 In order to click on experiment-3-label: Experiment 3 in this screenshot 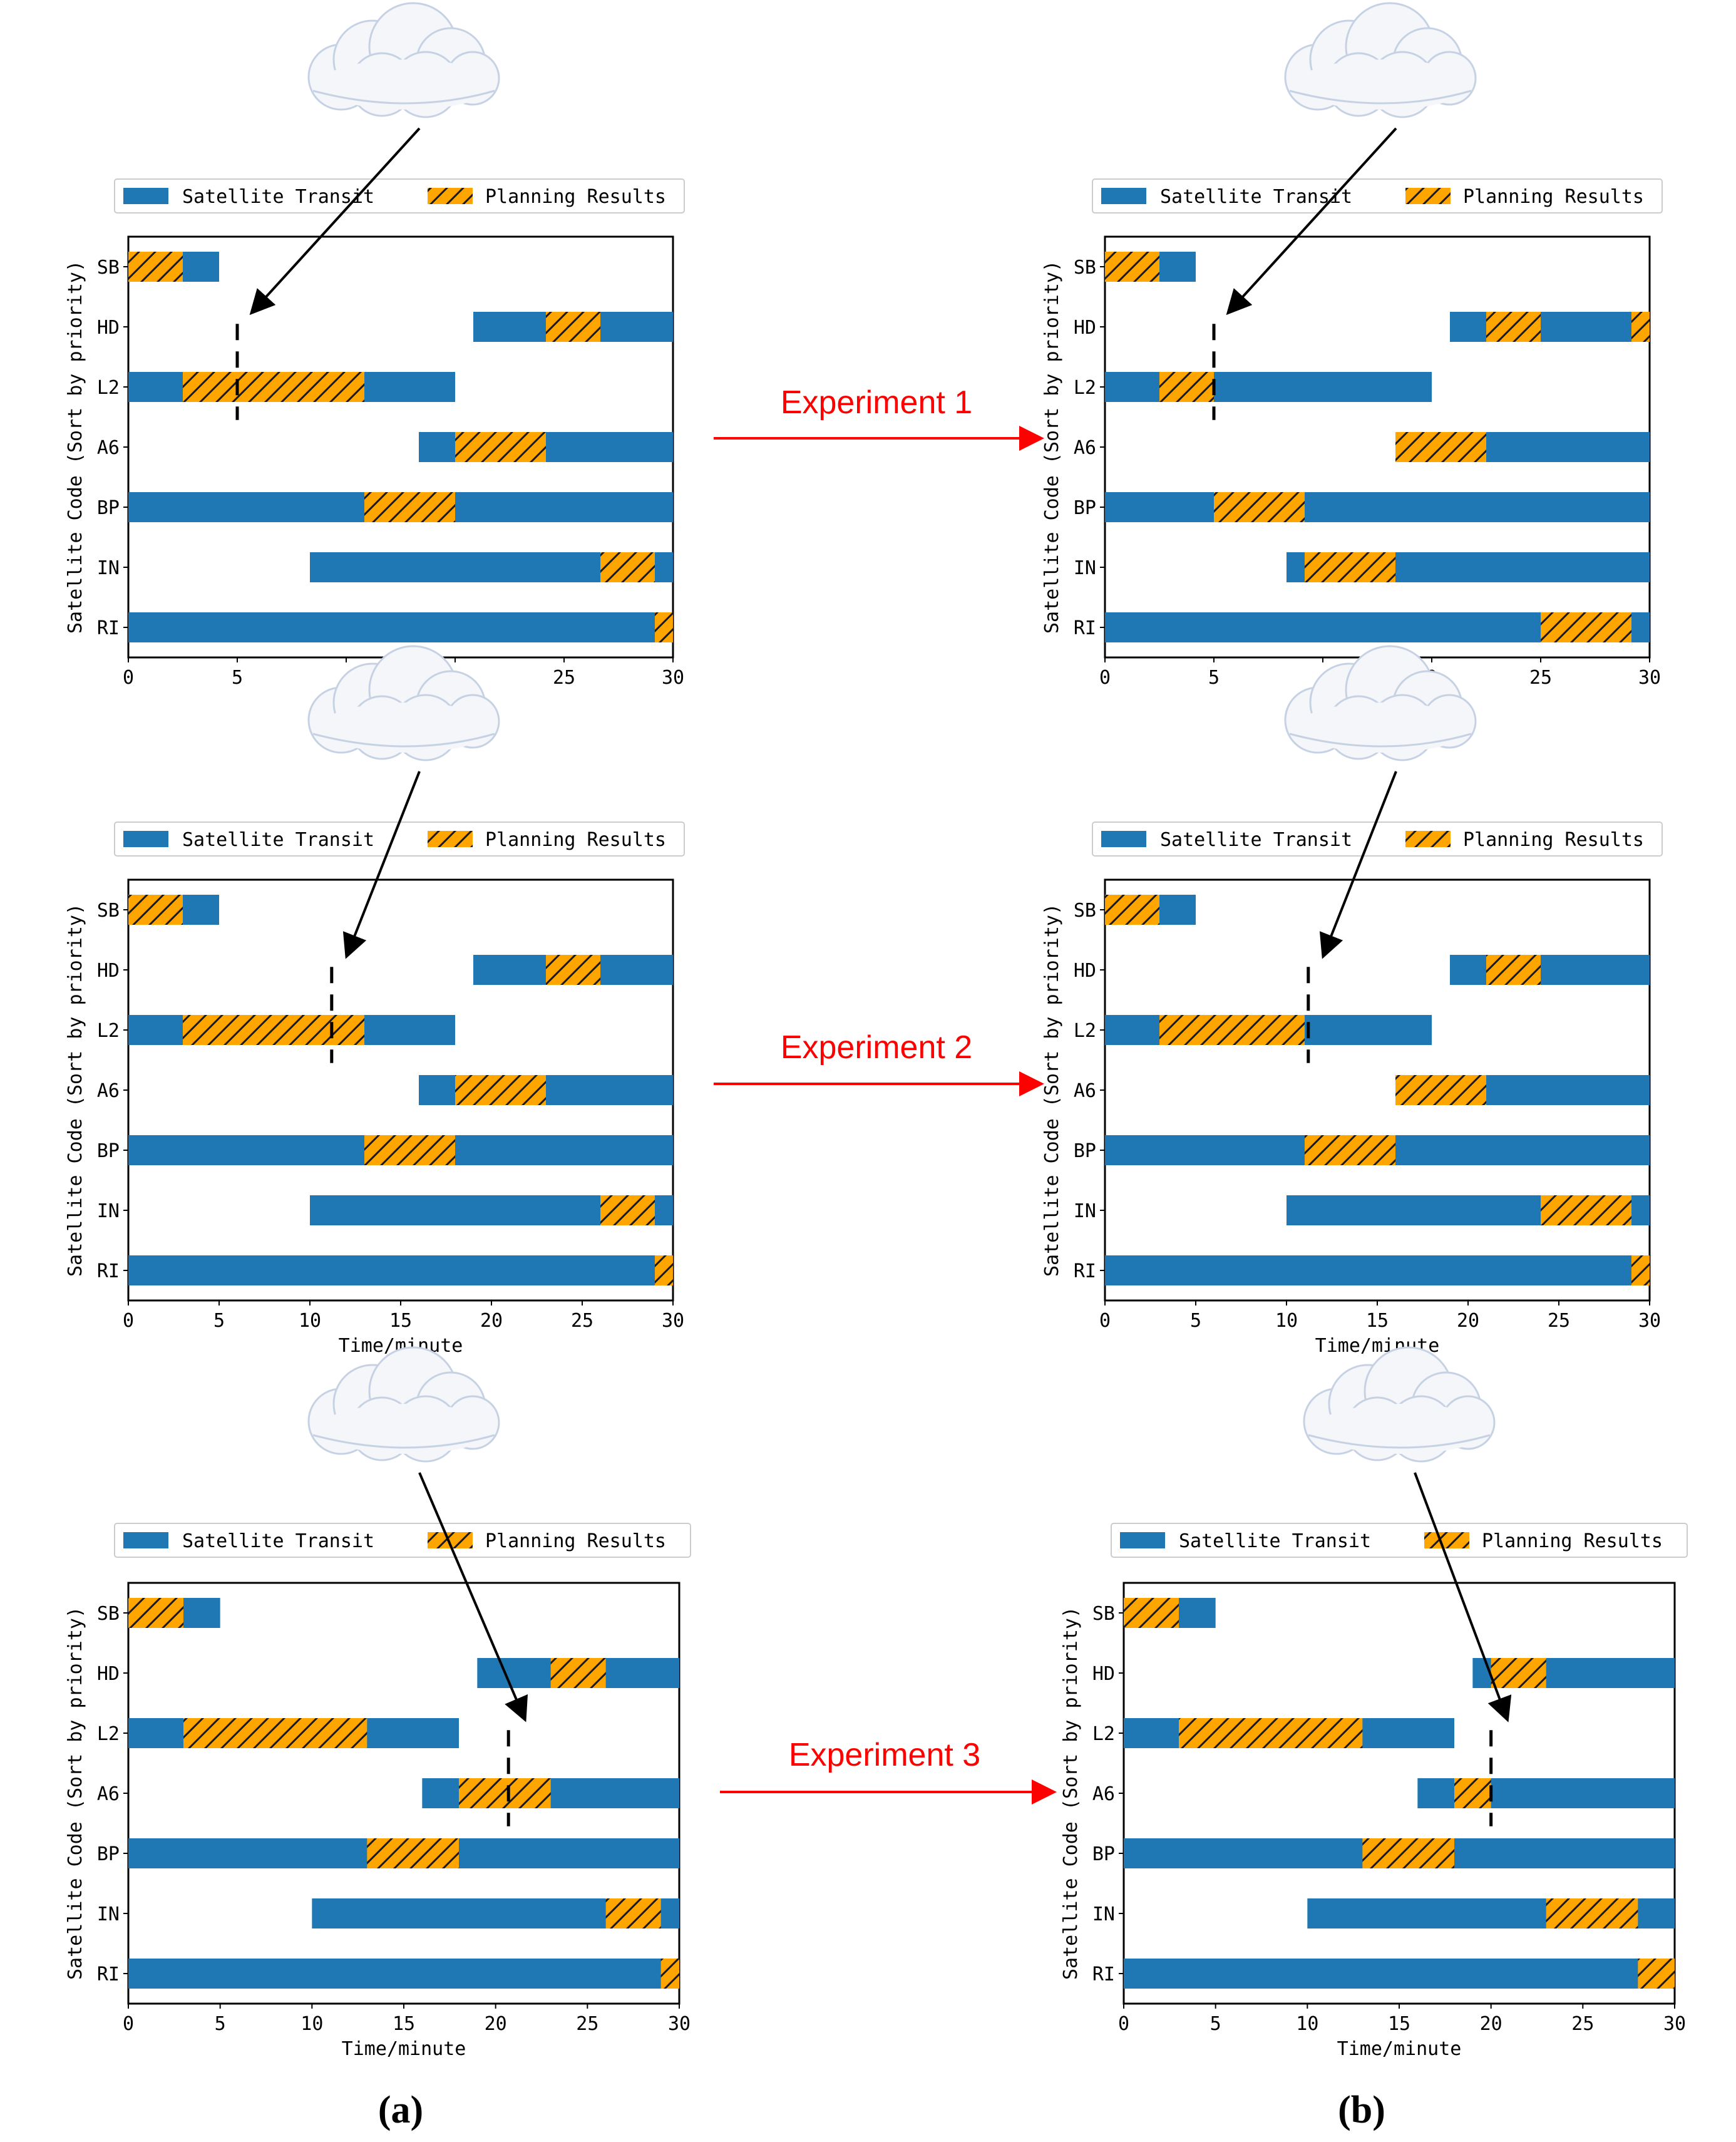, I will do `click(884, 1755)`.